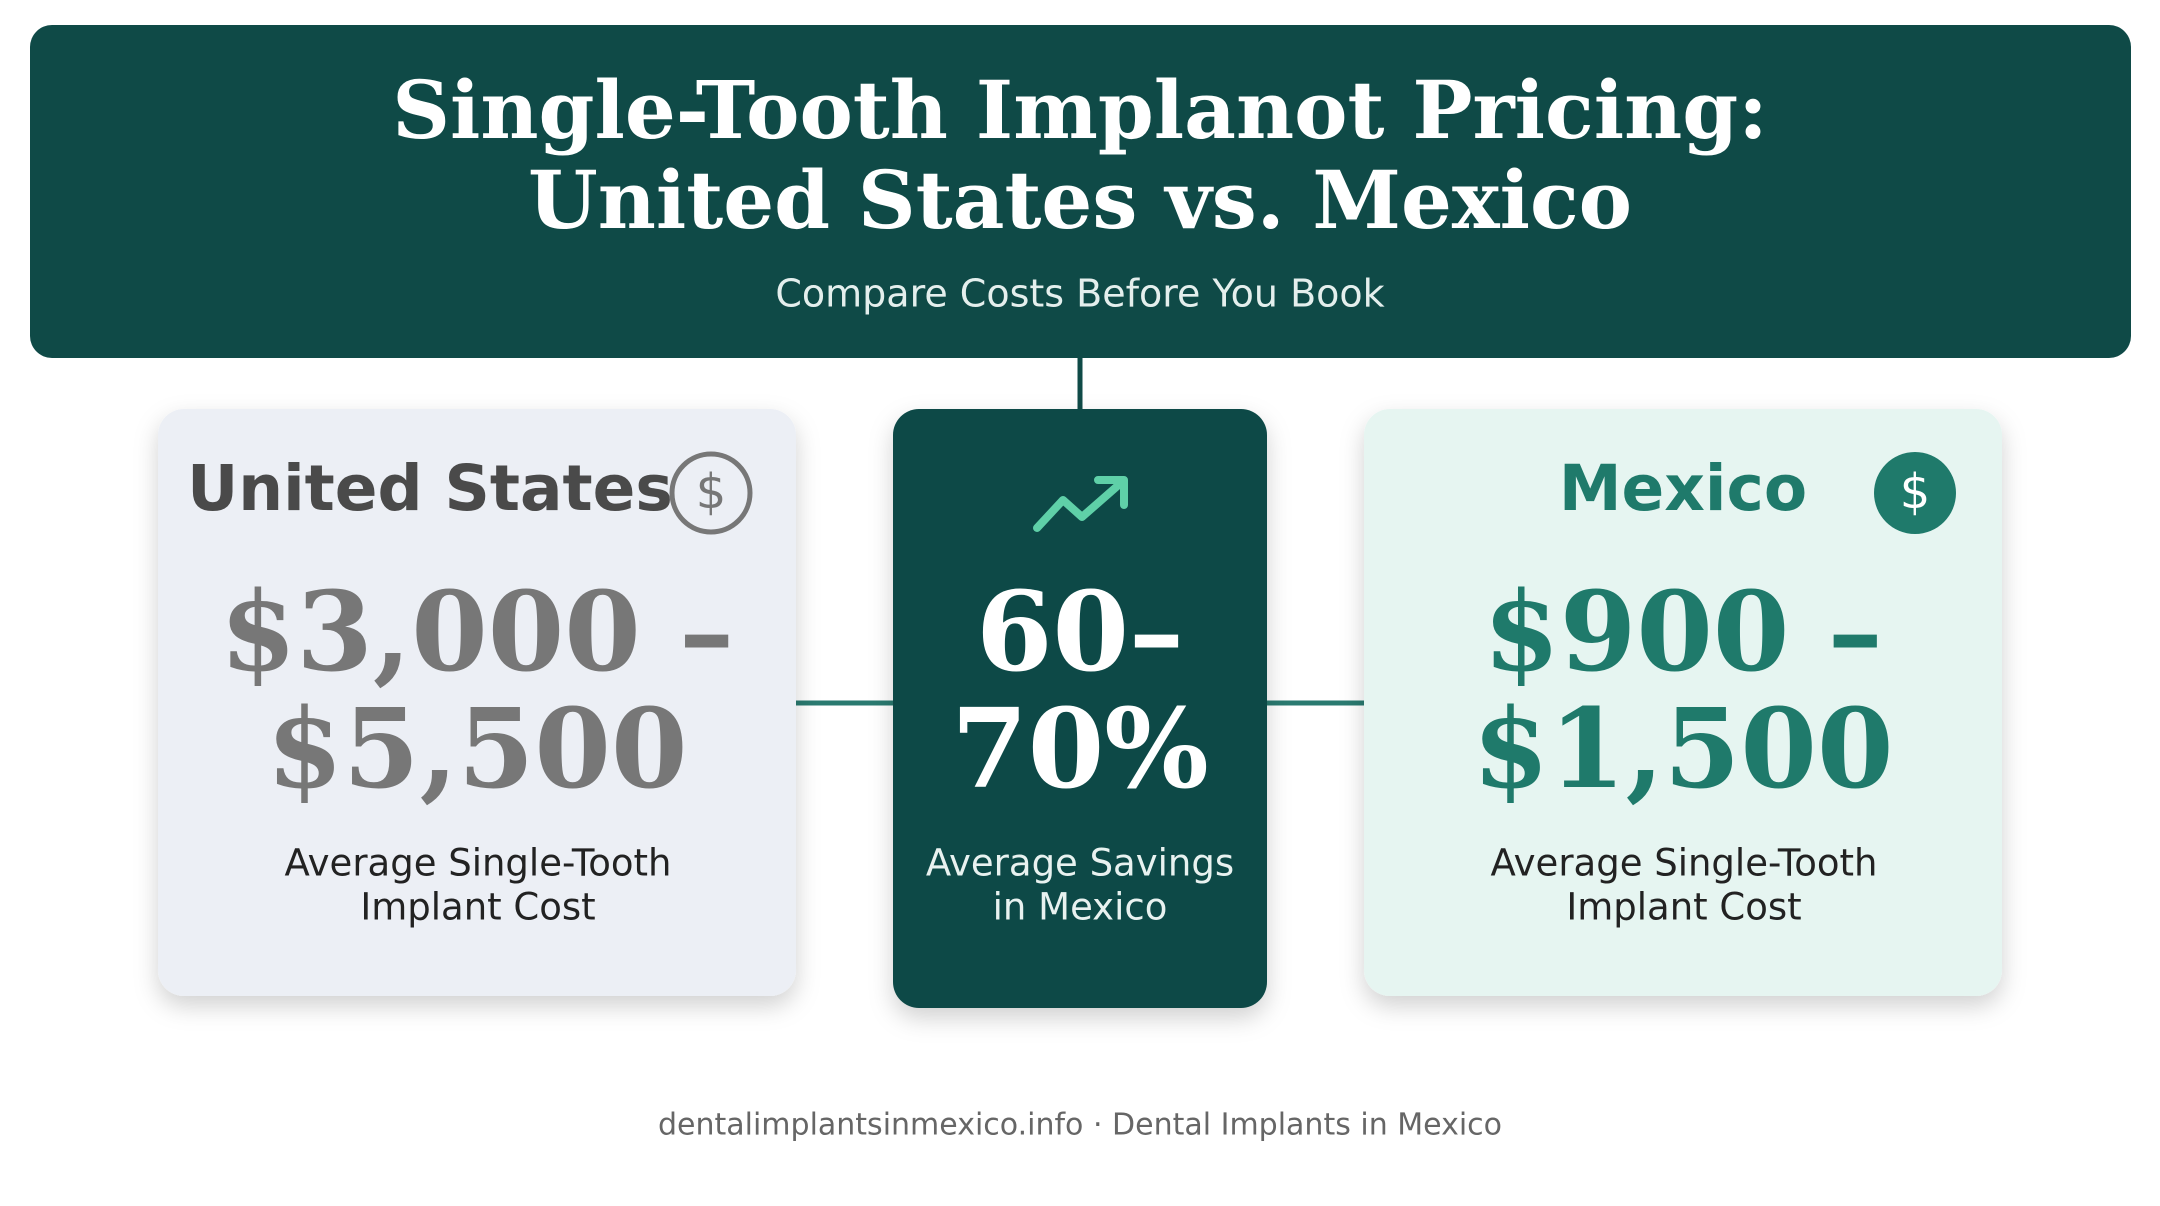  Describe the element at coordinates (1079, 294) in the screenshot. I see `subtitle: Compare Costs Before You Book` at that location.